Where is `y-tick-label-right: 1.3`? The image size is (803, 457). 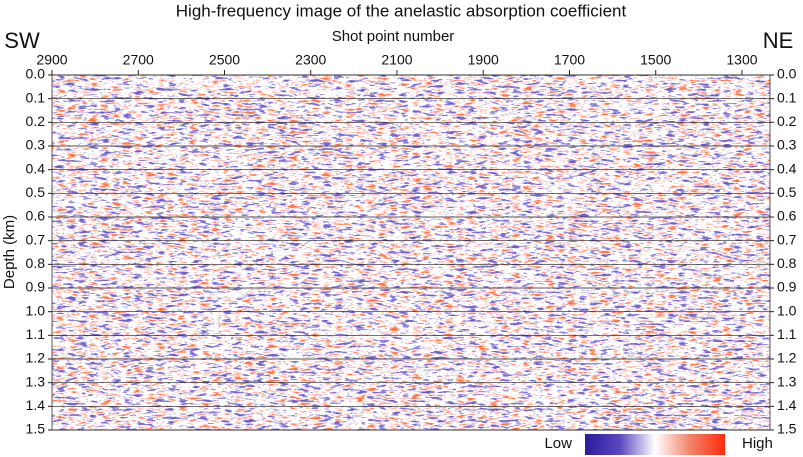 y-tick-label-right: 1.3 is located at coordinates (787, 381).